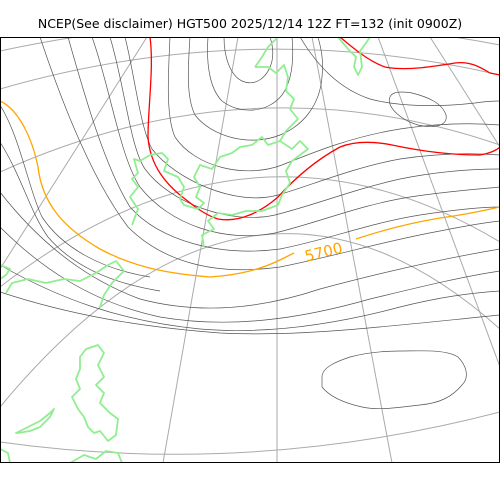 This screenshot has height=500, width=500. What do you see at coordinates (419, 56) in the screenshot?
I see `contour-5400-north` at bounding box center [419, 56].